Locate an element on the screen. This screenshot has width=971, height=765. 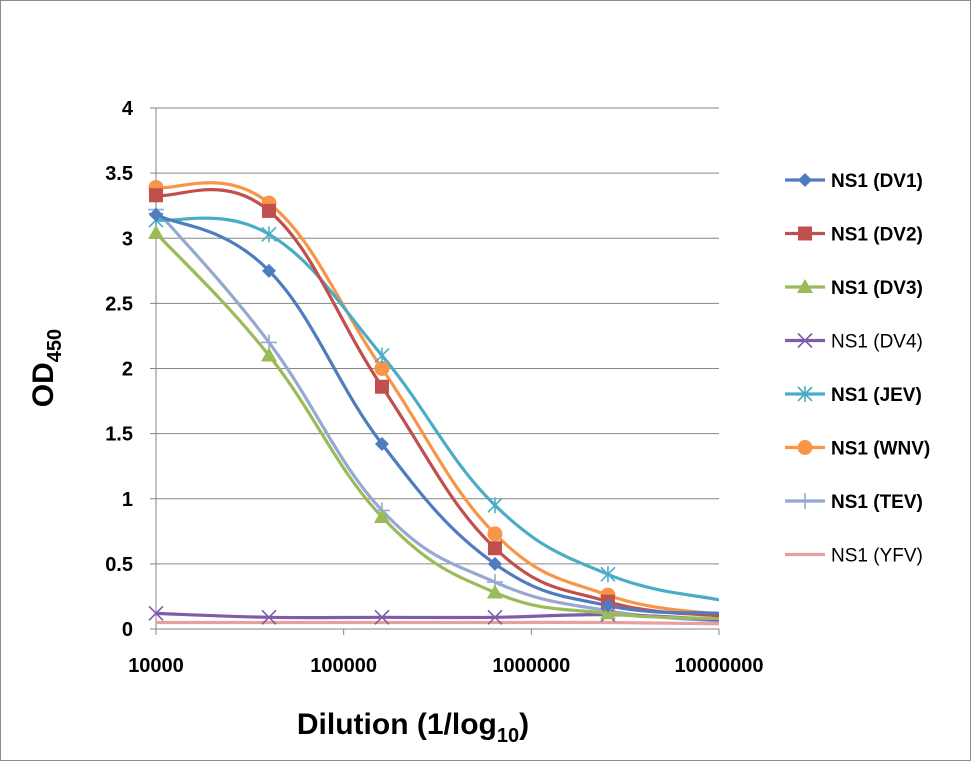
y-tick-label: 1 is located at coordinates (127, 500).